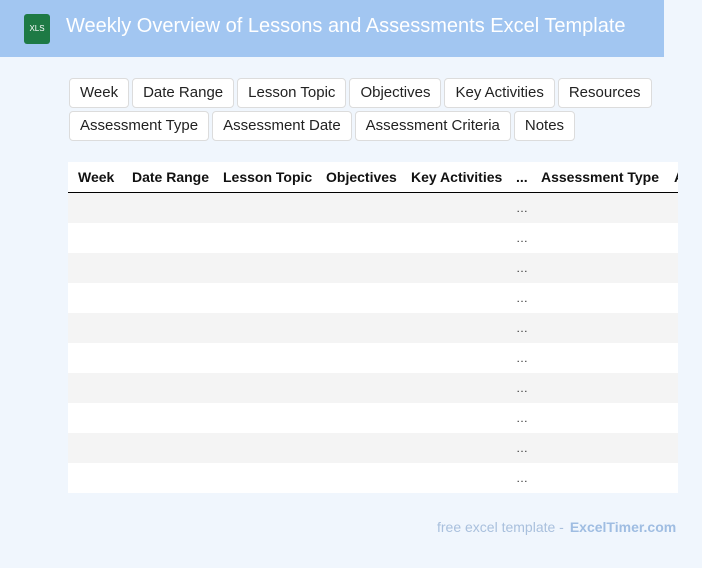  What do you see at coordinates (604, 93) in the screenshot?
I see `tag-chip: Resources` at bounding box center [604, 93].